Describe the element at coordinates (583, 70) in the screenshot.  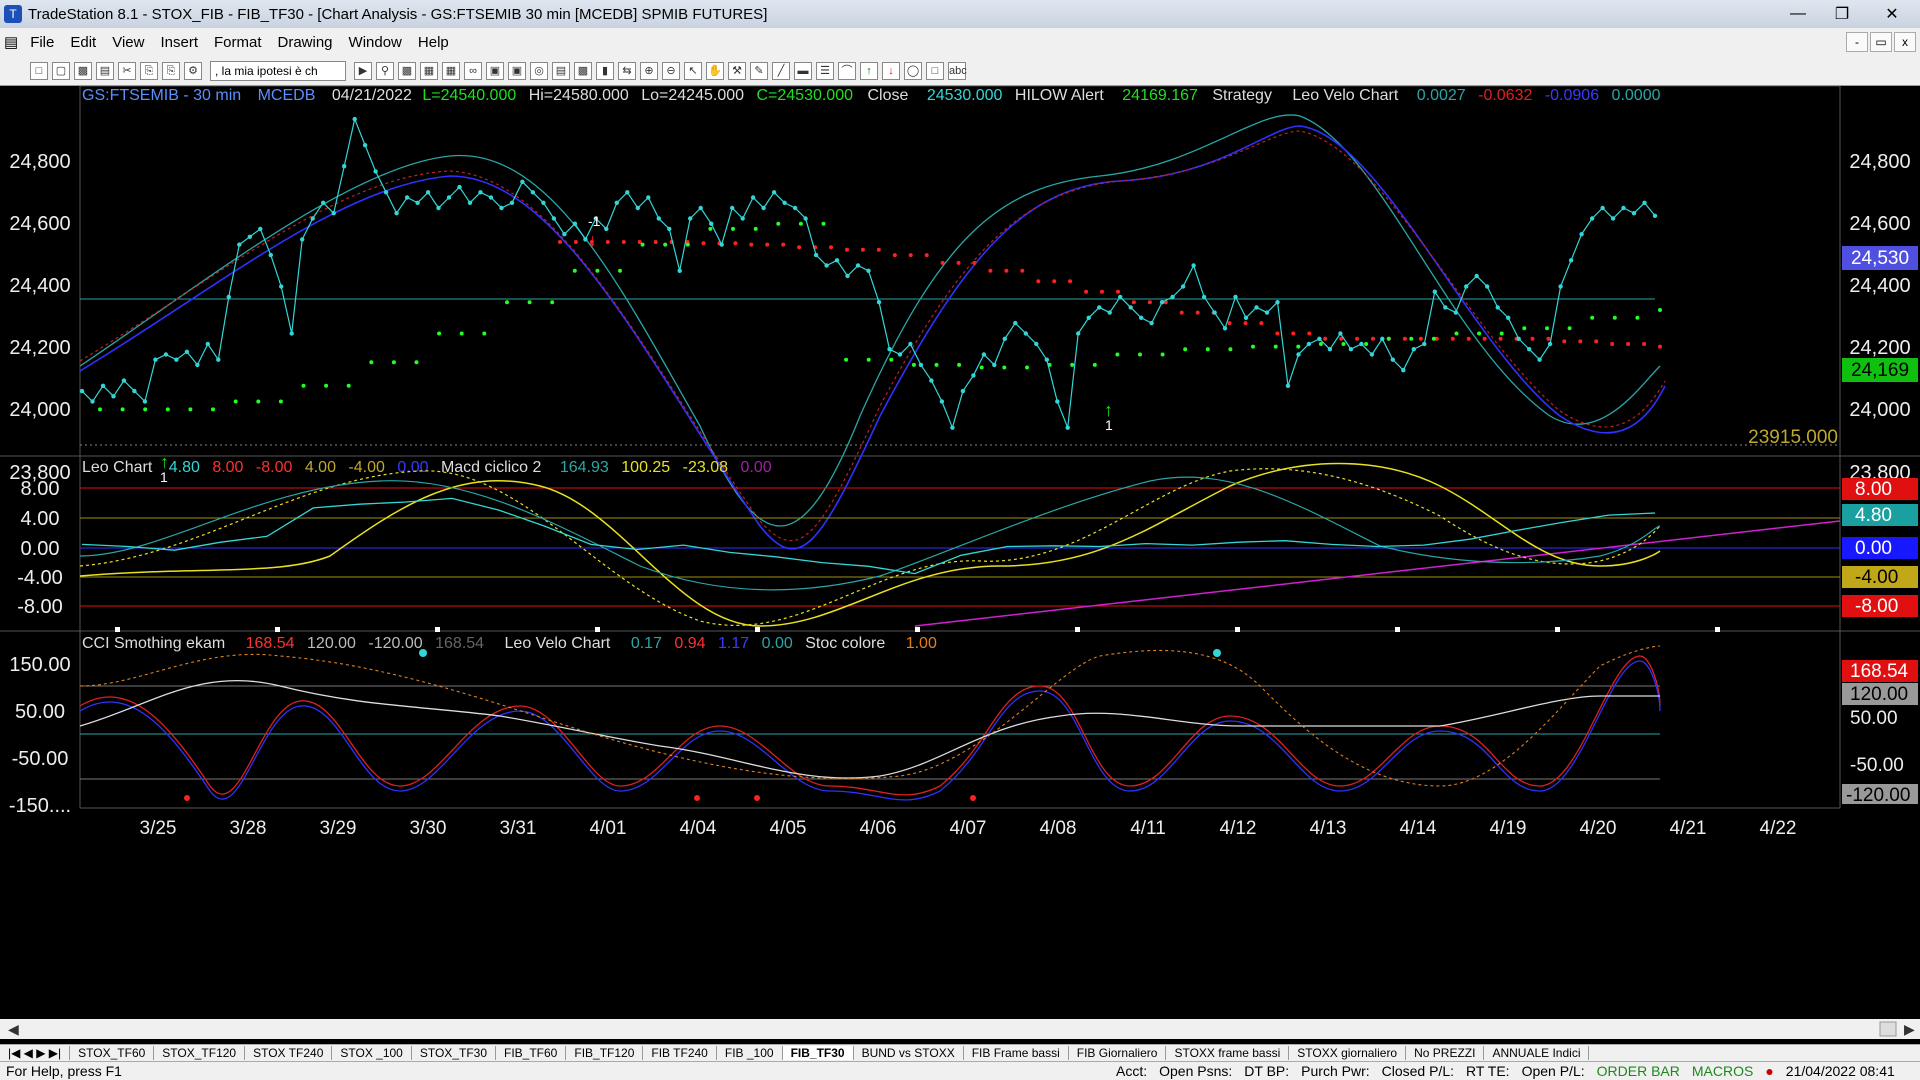
I see `matrix-icon: ▩` at that location.